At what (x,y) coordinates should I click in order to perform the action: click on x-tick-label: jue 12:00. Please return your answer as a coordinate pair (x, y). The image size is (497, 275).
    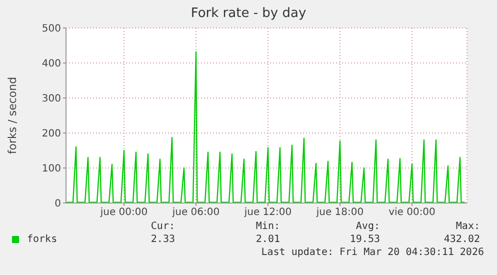
    Looking at the image, I should click on (267, 212).